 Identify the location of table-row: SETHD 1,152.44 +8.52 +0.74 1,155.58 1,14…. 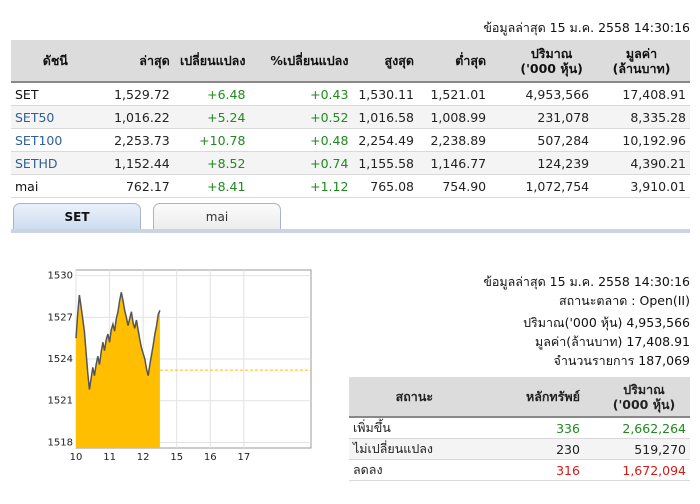
(350, 163).